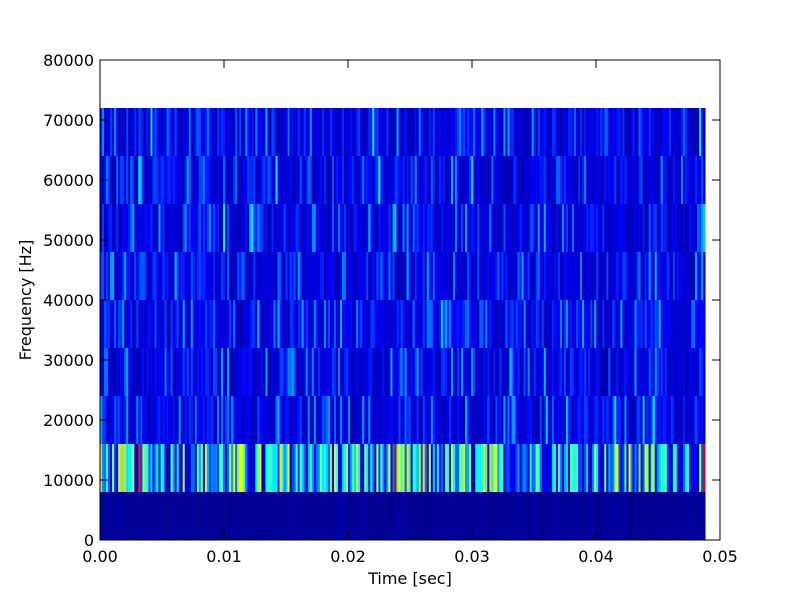 The height and width of the screenshot is (600, 800). Describe the element at coordinates (100, 556) in the screenshot. I see `x-tick-label: 0.00` at that location.